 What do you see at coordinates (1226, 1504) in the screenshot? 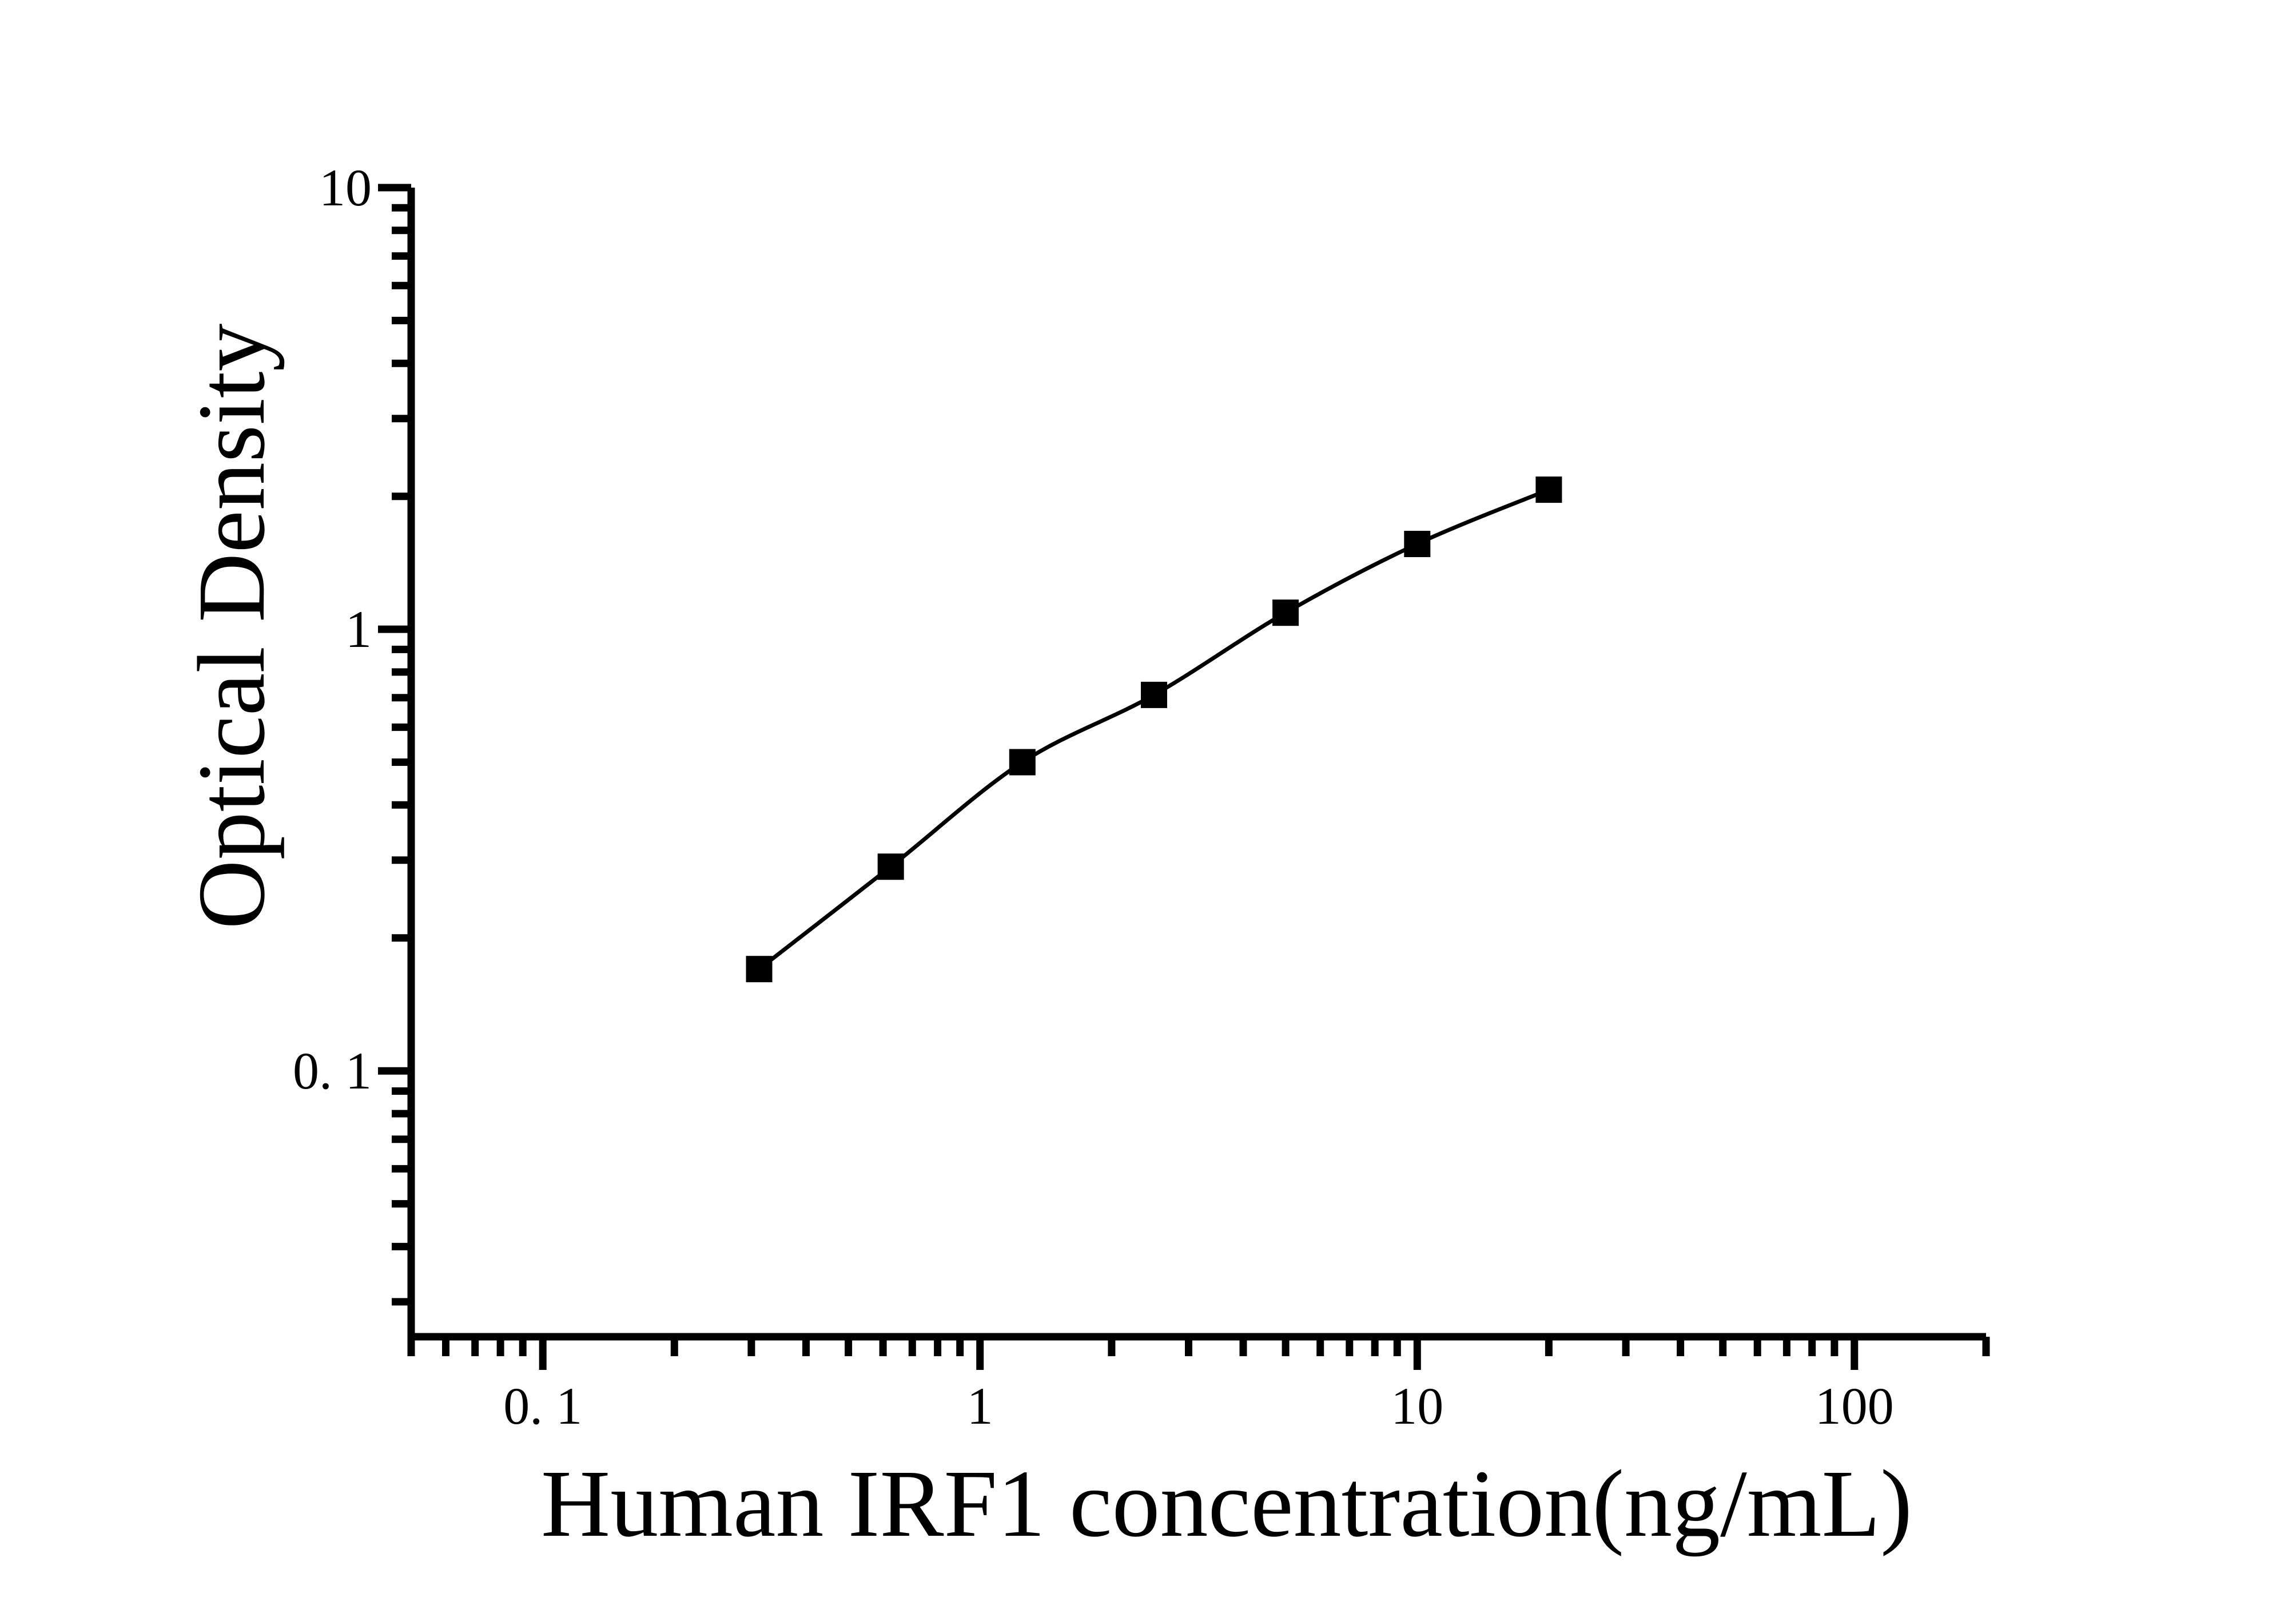
I see `x-axis-title: Human IRF1 concentration(ng/mL)` at bounding box center [1226, 1504].